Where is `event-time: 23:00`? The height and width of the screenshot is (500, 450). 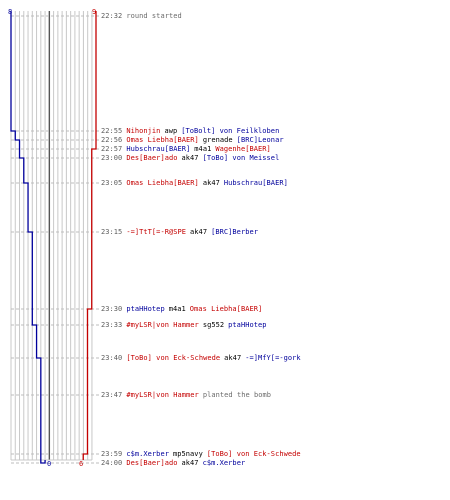 event-time: 23:00 is located at coordinates (112, 158).